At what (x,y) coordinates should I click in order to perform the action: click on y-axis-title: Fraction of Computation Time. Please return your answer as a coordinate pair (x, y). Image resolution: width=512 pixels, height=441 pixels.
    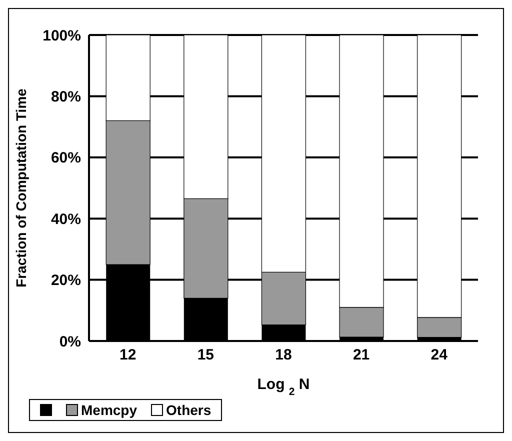
    Looking at the image, I should click on (20, 188).